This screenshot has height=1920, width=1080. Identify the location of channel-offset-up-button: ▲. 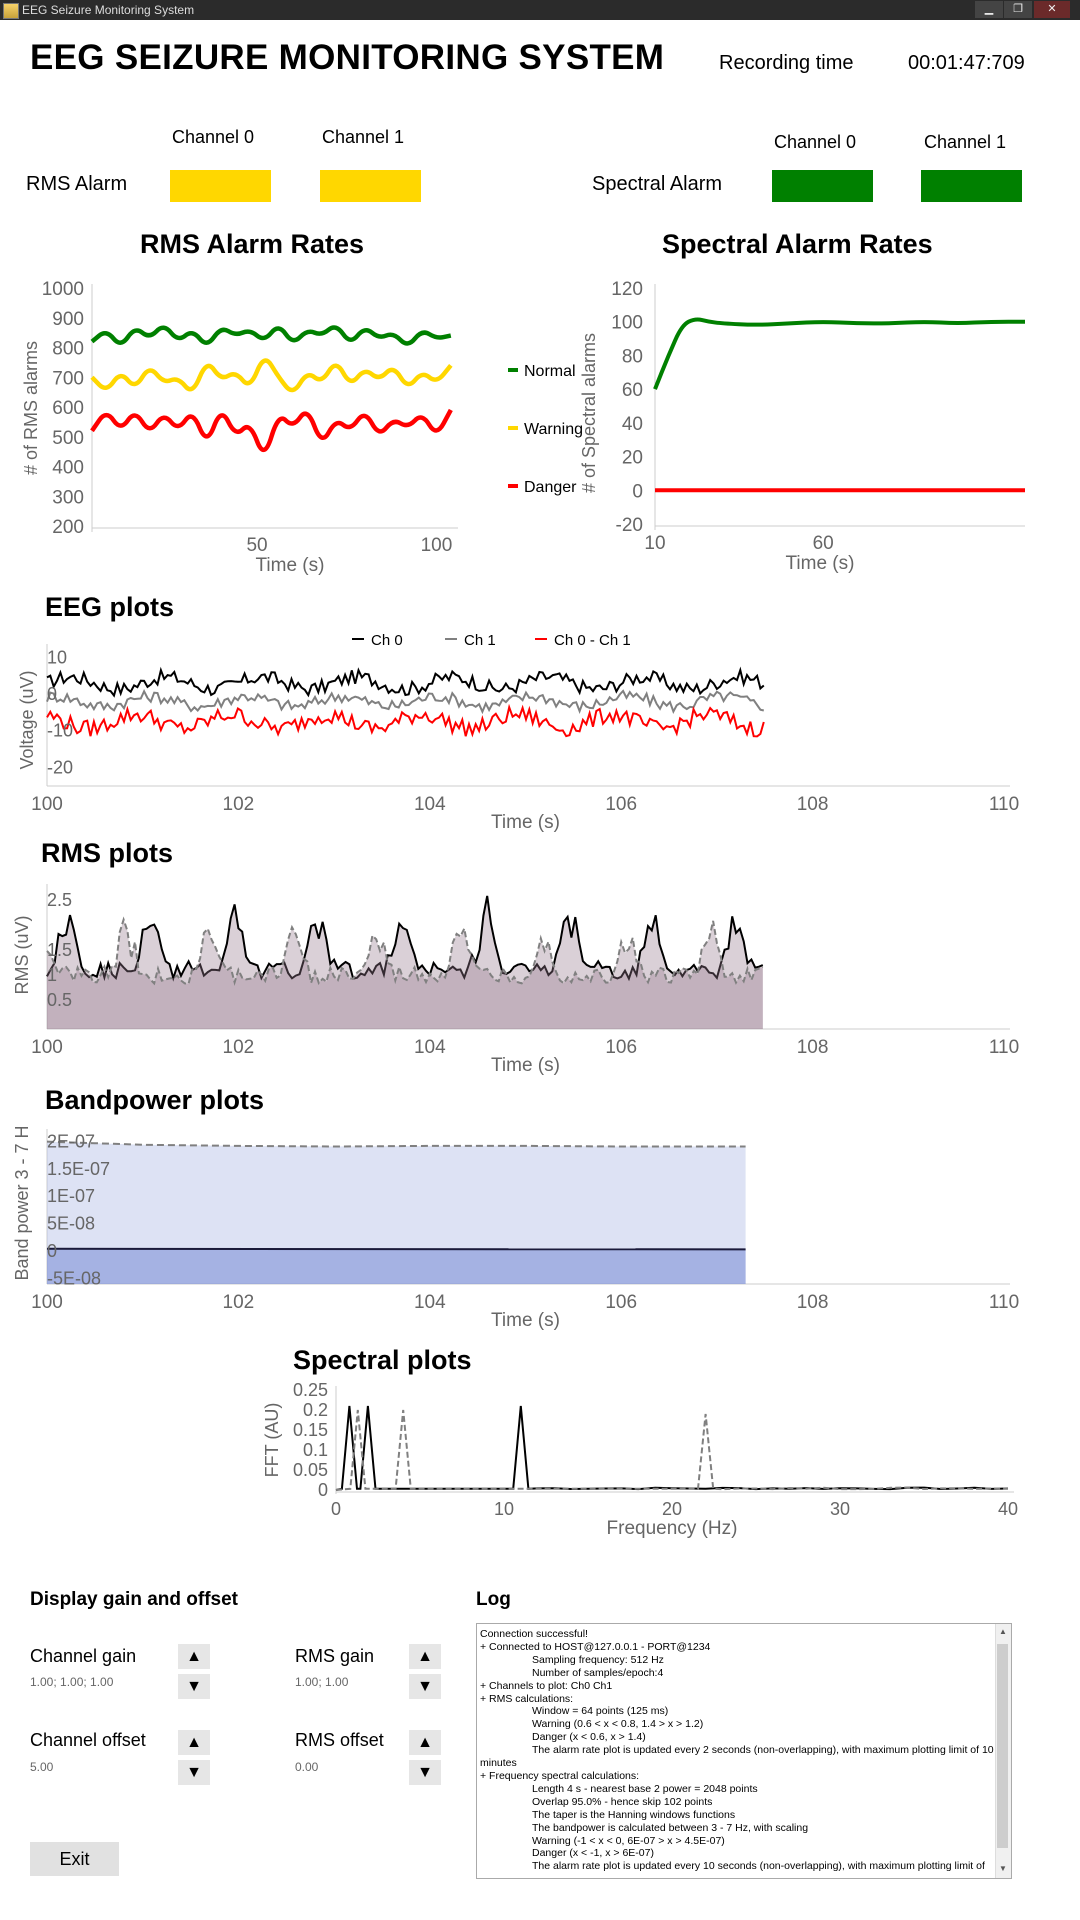
(194, 1742).